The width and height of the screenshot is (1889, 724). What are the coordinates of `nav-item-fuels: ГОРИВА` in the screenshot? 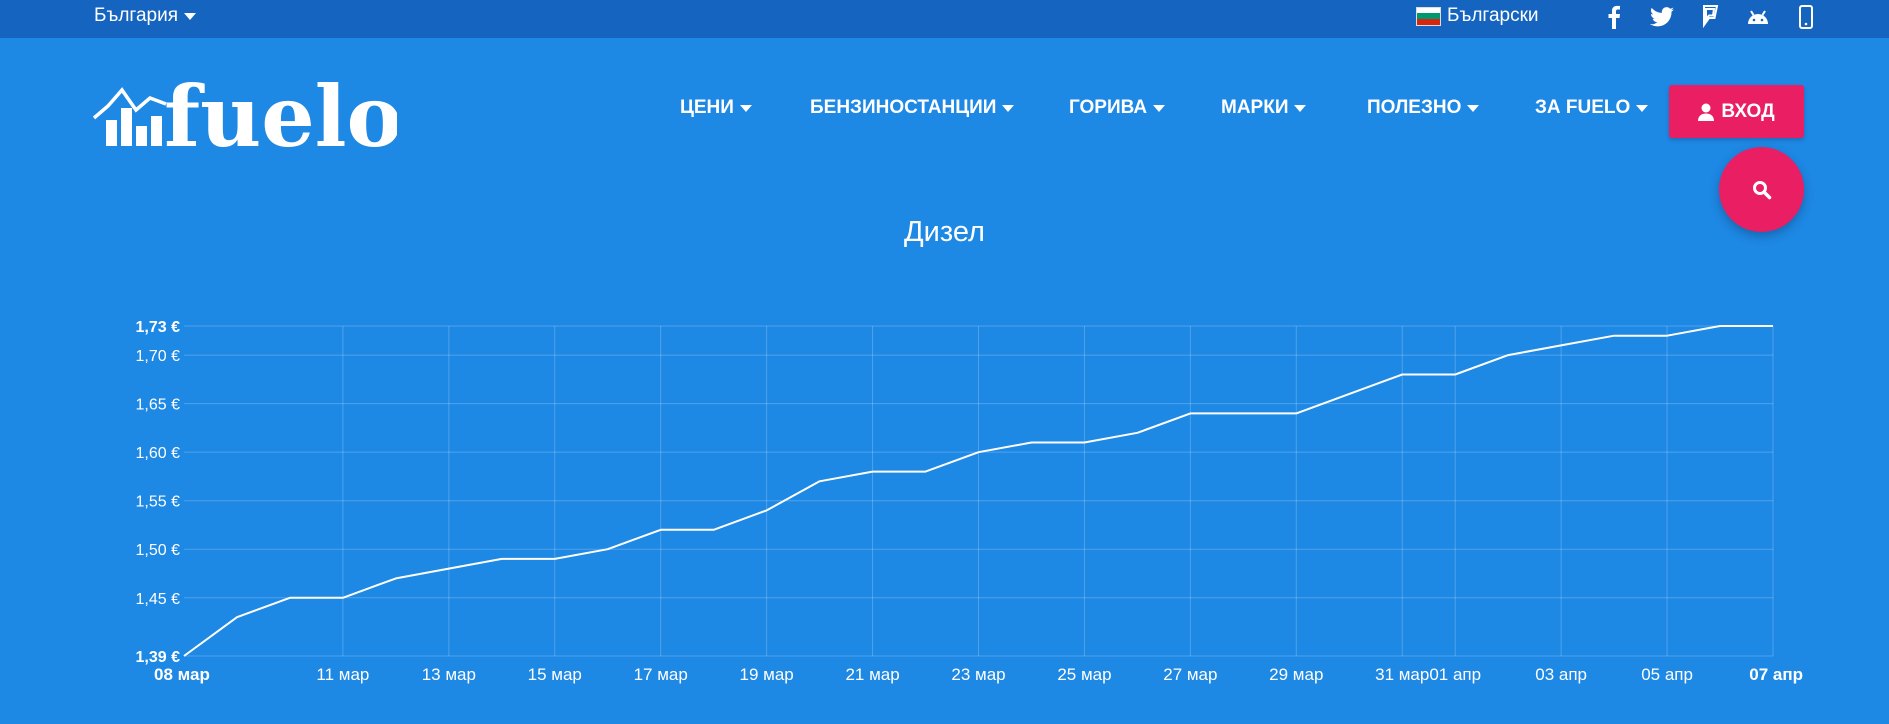 It's located at (1117, 108).